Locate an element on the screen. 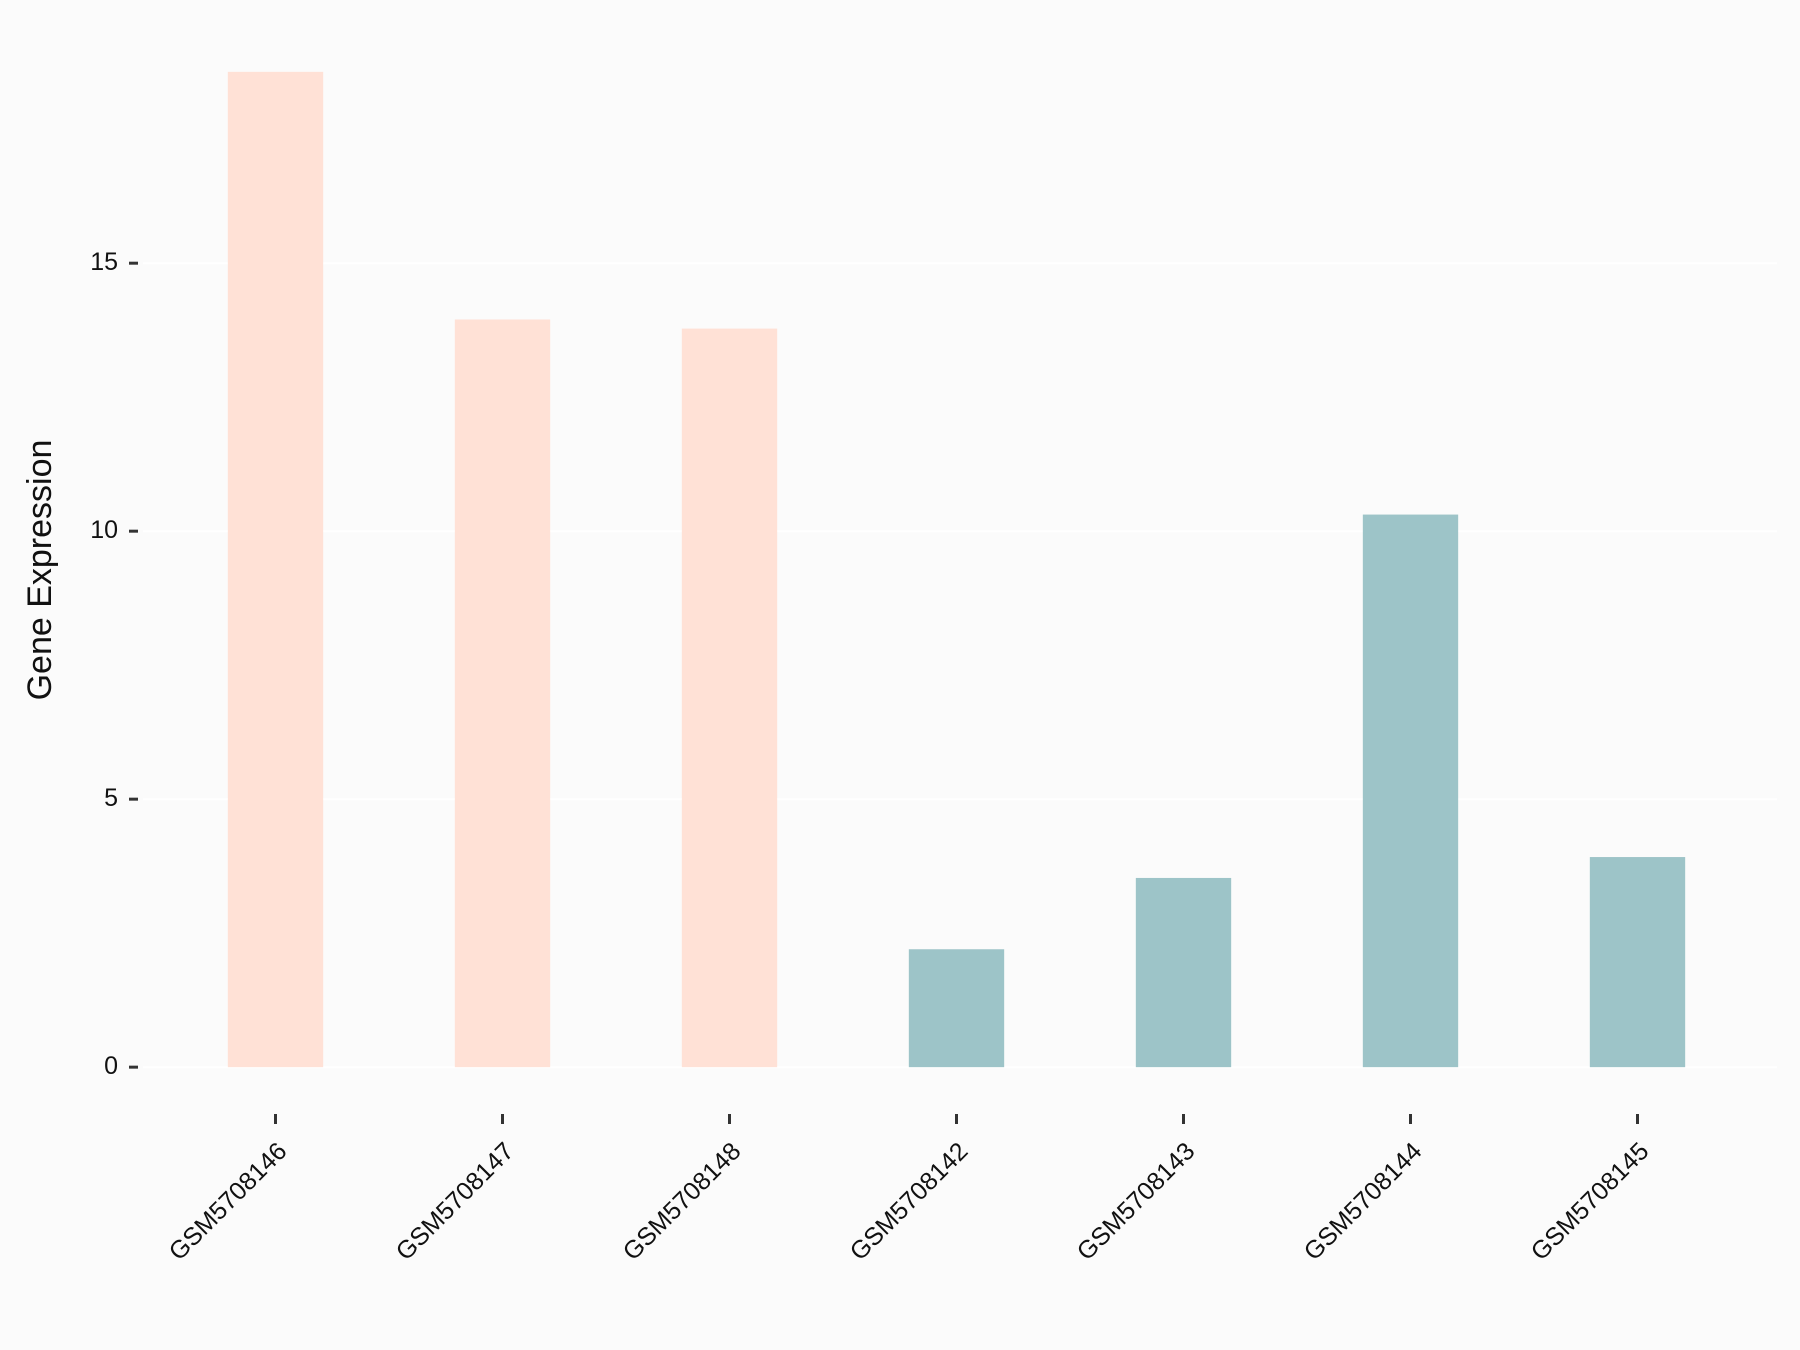 This screenshot has width=1800, height=1350. y-tick-label: 15 is located at coordinates (104, 262).